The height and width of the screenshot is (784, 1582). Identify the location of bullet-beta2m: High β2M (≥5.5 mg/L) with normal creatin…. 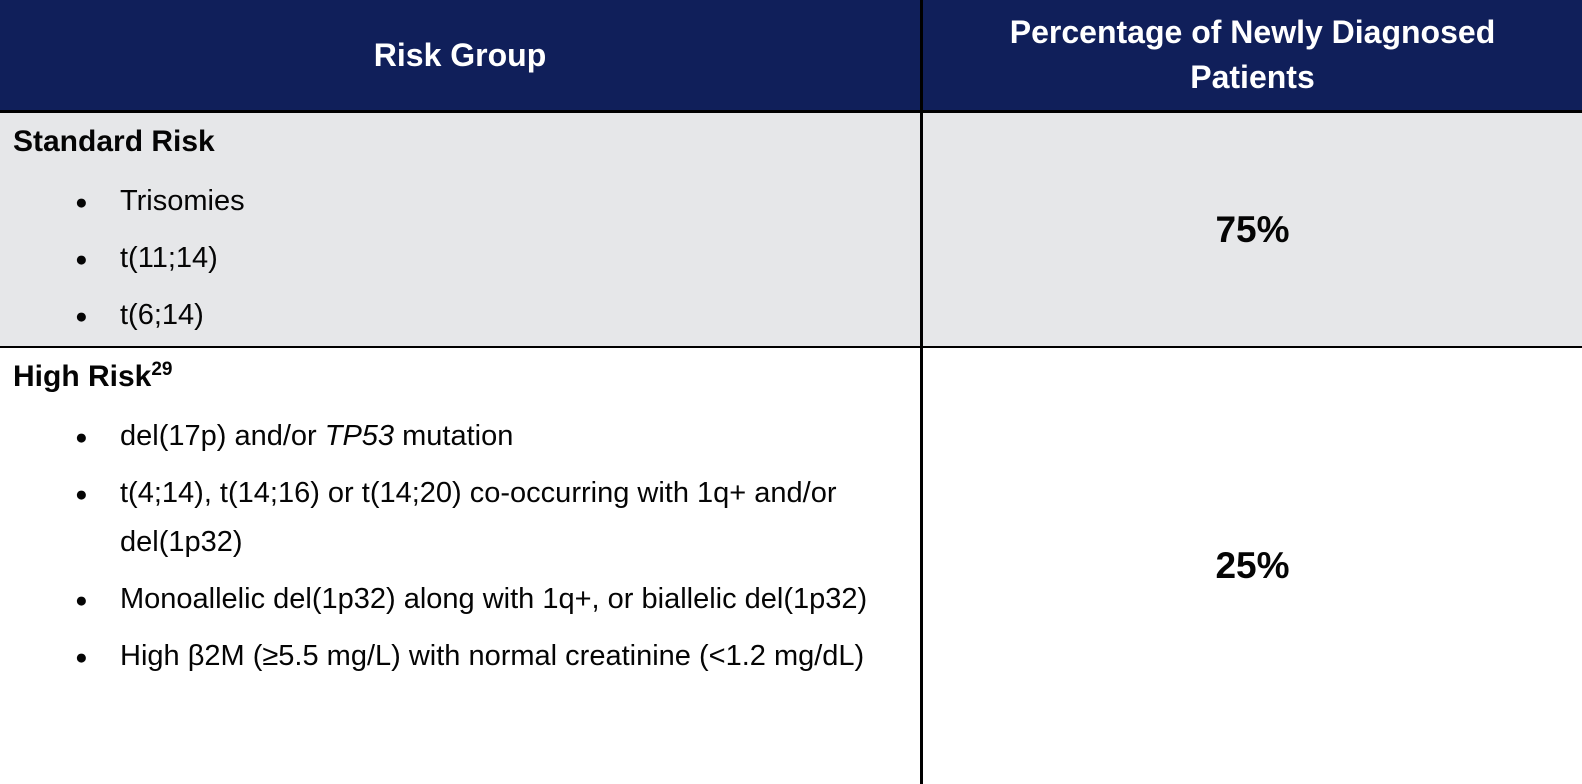
(492, 656).